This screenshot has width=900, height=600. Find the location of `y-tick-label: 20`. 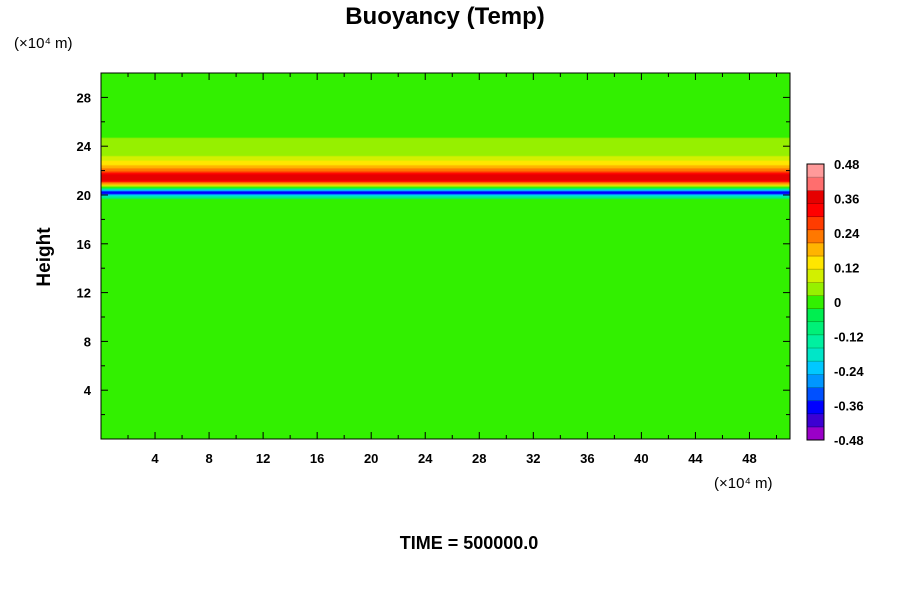

y-tick-label: 20 is located at coordinates (84, 195).